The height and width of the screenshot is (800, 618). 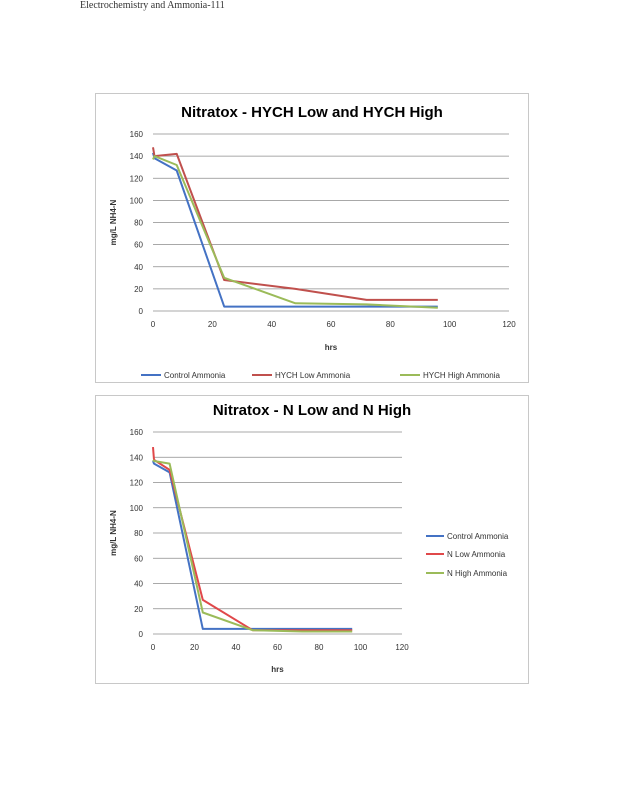 I want to click on chart2-y-tick-label: 60, so click(x=138, y=558).